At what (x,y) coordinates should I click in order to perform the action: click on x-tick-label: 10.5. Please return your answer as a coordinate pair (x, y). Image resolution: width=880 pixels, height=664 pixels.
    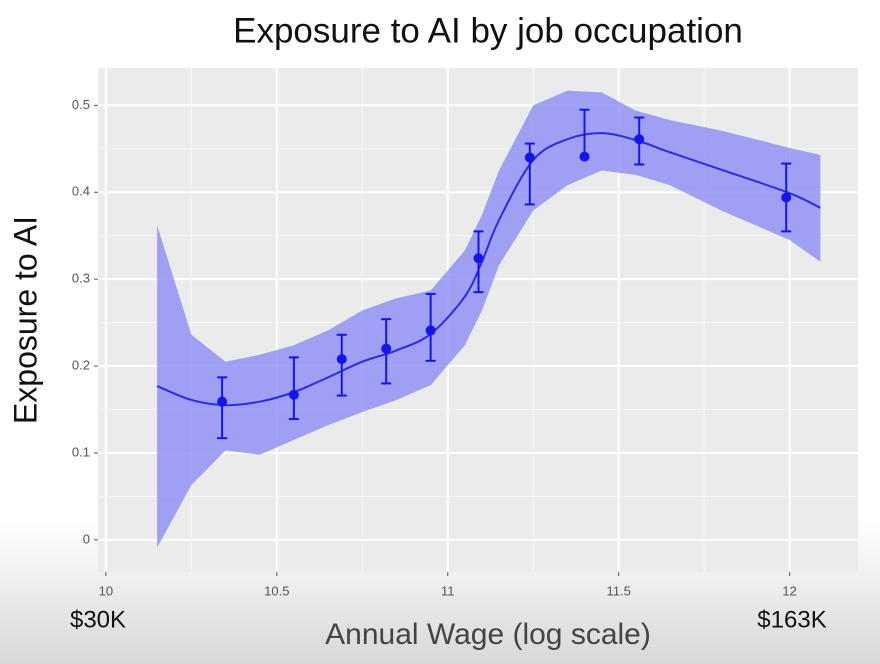
    Looking at the image, I should click on (276, 590).